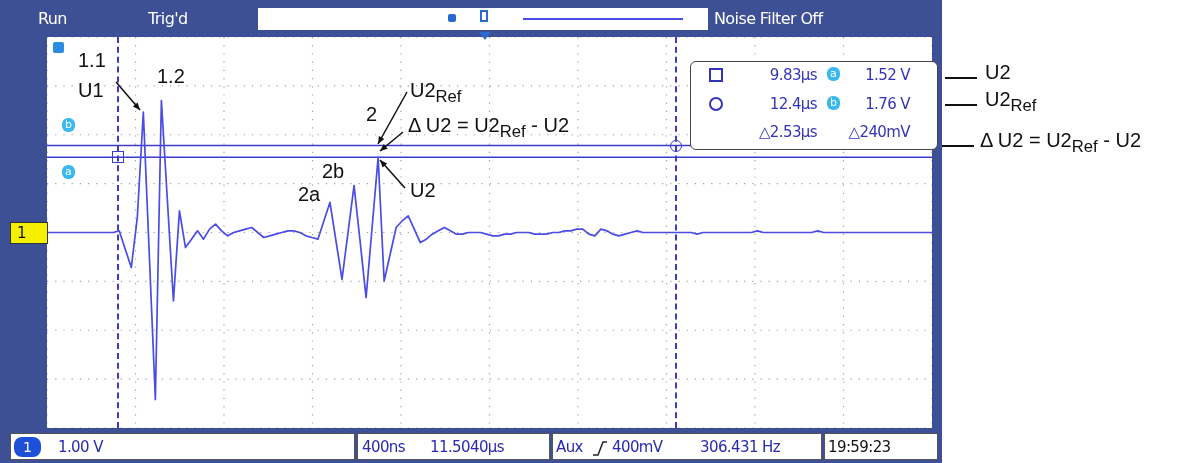 The width and height of the screenshot is (1179, 463). I want to click on text: 1.00 V, so click(80, 447).